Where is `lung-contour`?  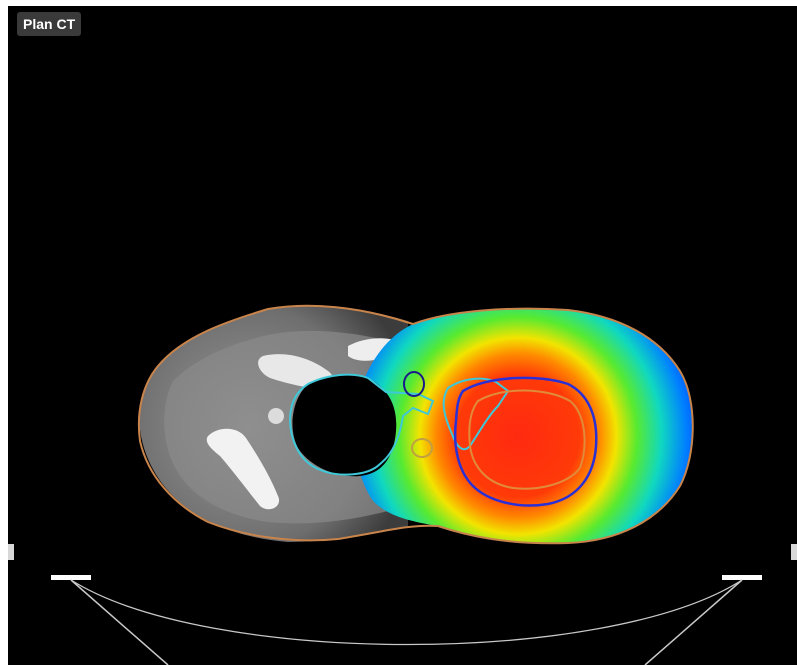
lung-contour is located at coordinates (361, 424).